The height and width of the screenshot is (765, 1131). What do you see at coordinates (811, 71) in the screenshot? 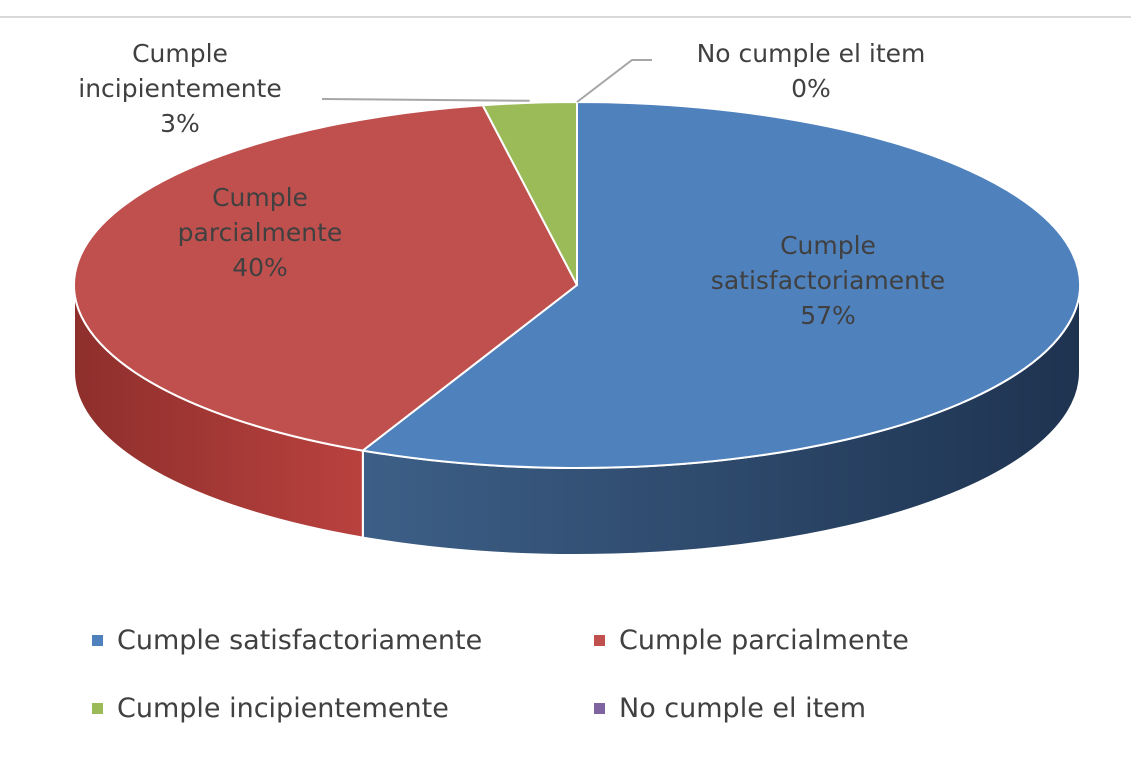
I see `slice-label-no-cumple: No cumple el item 0%` at bounding box center [811, 71].